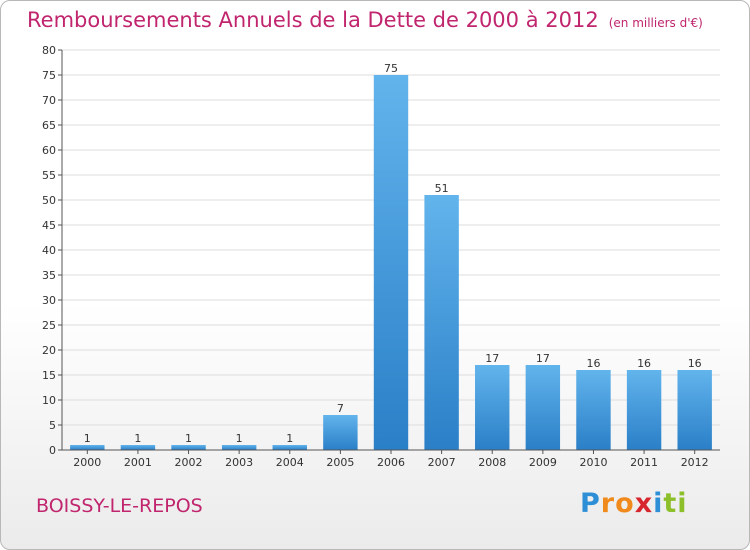 This screenshot has height=550, width=750. Describe the element at coordinates (49, 125) in the screenshot. I see `y-tick-label: 65` at that location.